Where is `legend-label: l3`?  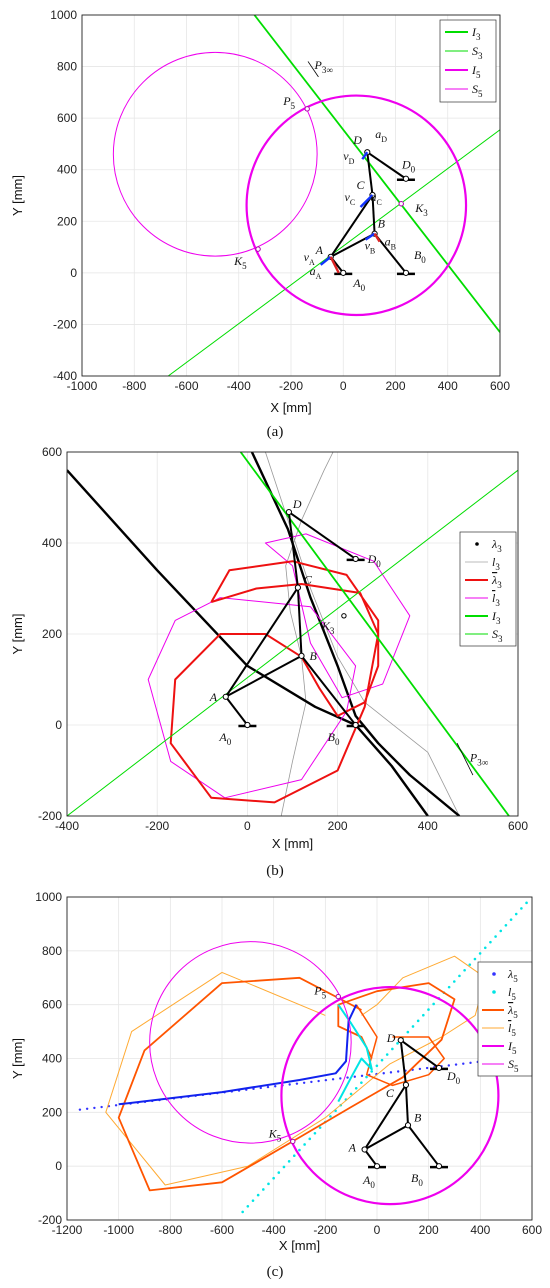 legend-label: l3 is located at coordinates (496, 599).